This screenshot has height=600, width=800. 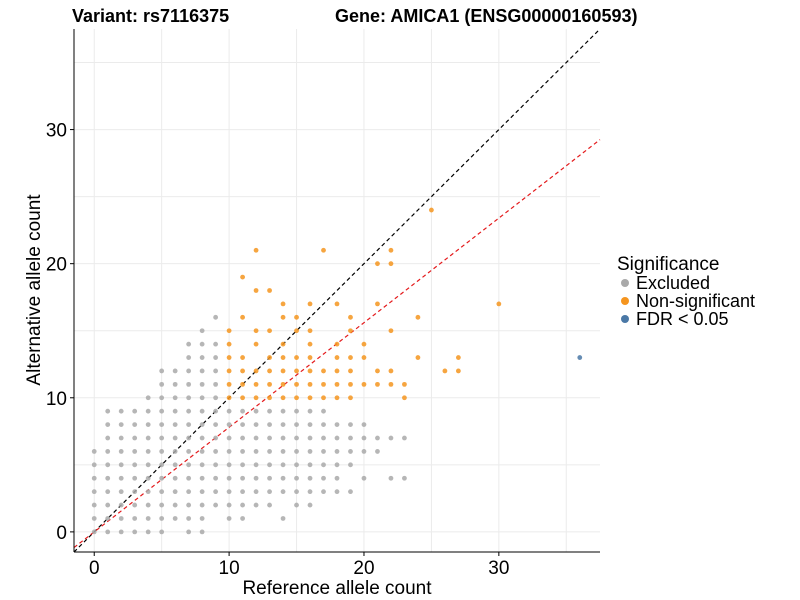 What do you see at coordinates (363, 568) in the screenshot?
I see `x-tick-label: 20` at bounding box center [363, 568].